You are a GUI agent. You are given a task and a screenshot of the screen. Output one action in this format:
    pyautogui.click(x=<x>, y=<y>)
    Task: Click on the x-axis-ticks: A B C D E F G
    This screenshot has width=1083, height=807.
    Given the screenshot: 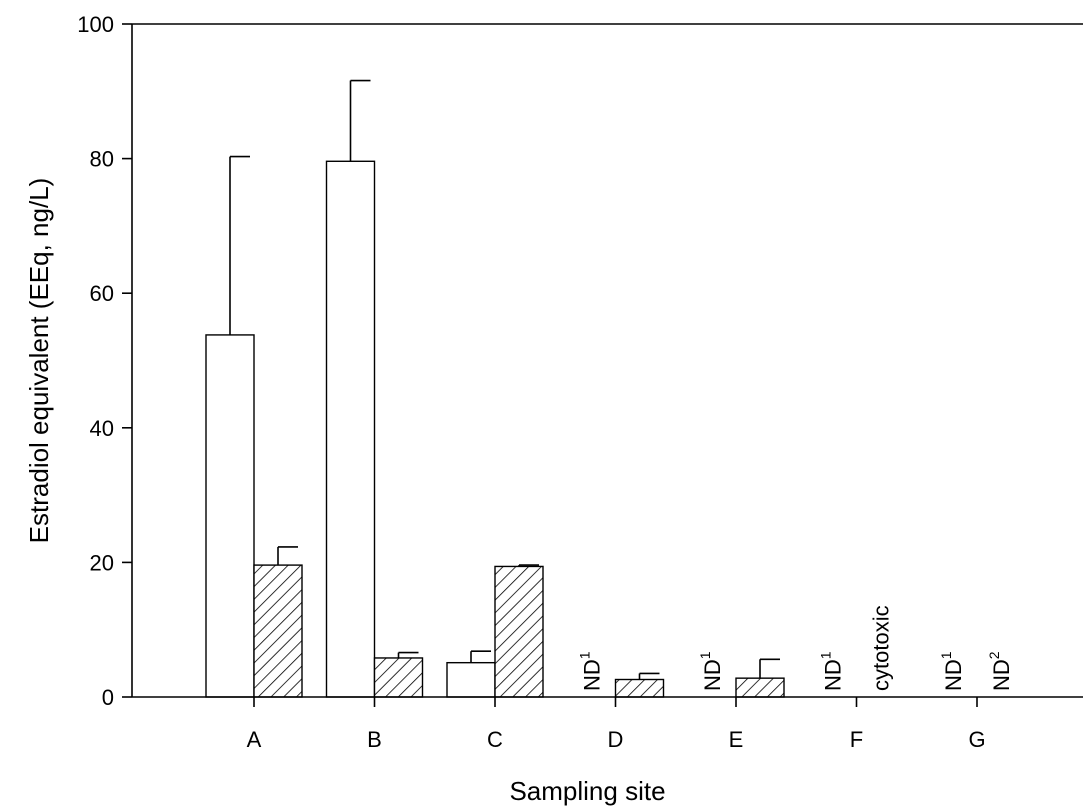 What is the action you would take?
    pyautogui.click(x=616, y=724)
    